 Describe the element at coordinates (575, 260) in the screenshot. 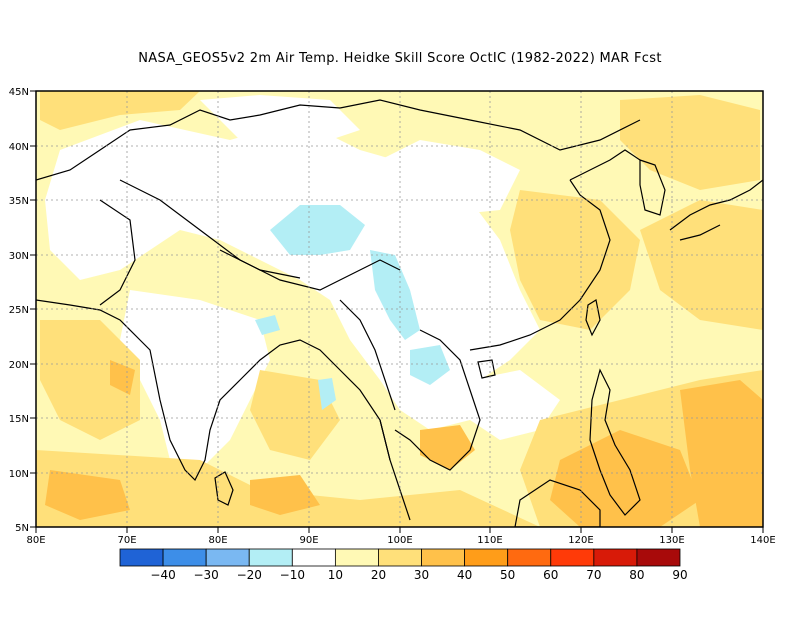

I see `field-yellow-east-china` at that location.